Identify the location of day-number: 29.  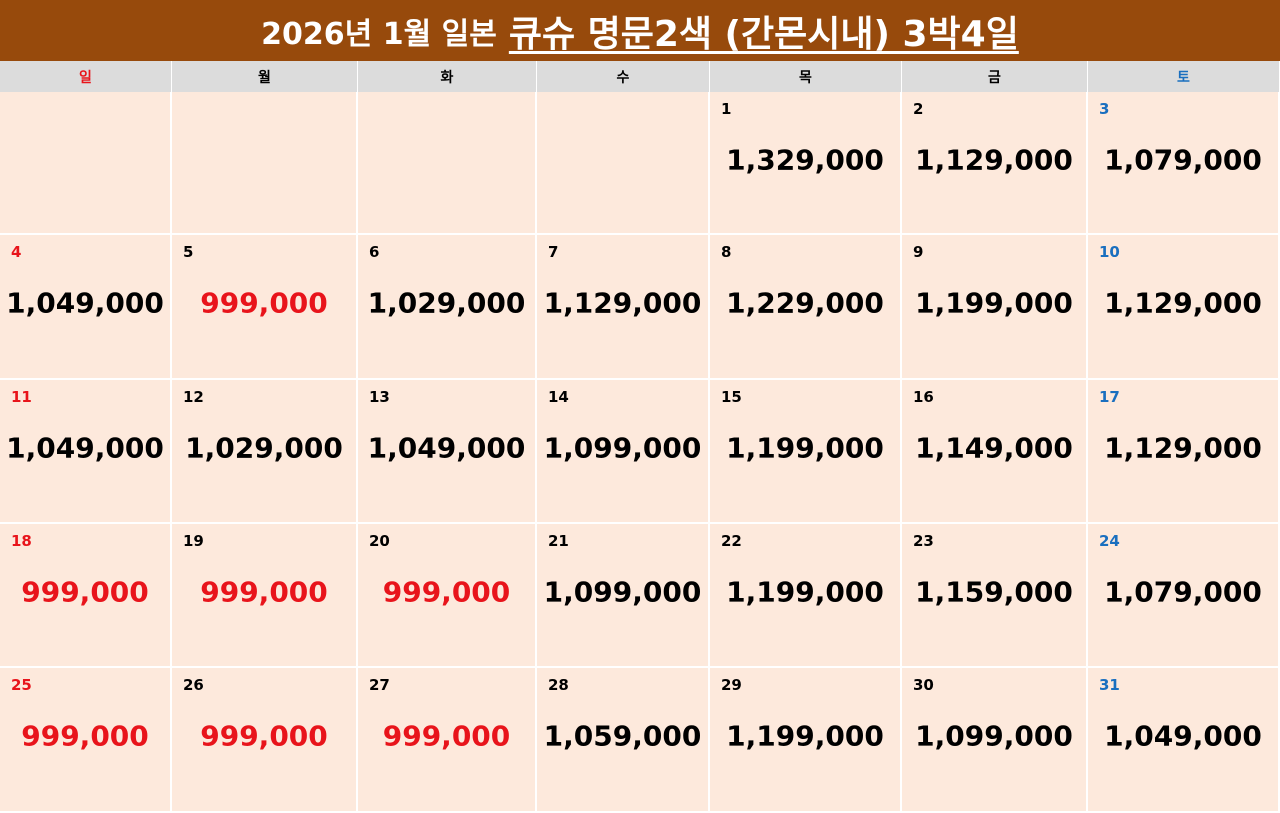
(731, 685).